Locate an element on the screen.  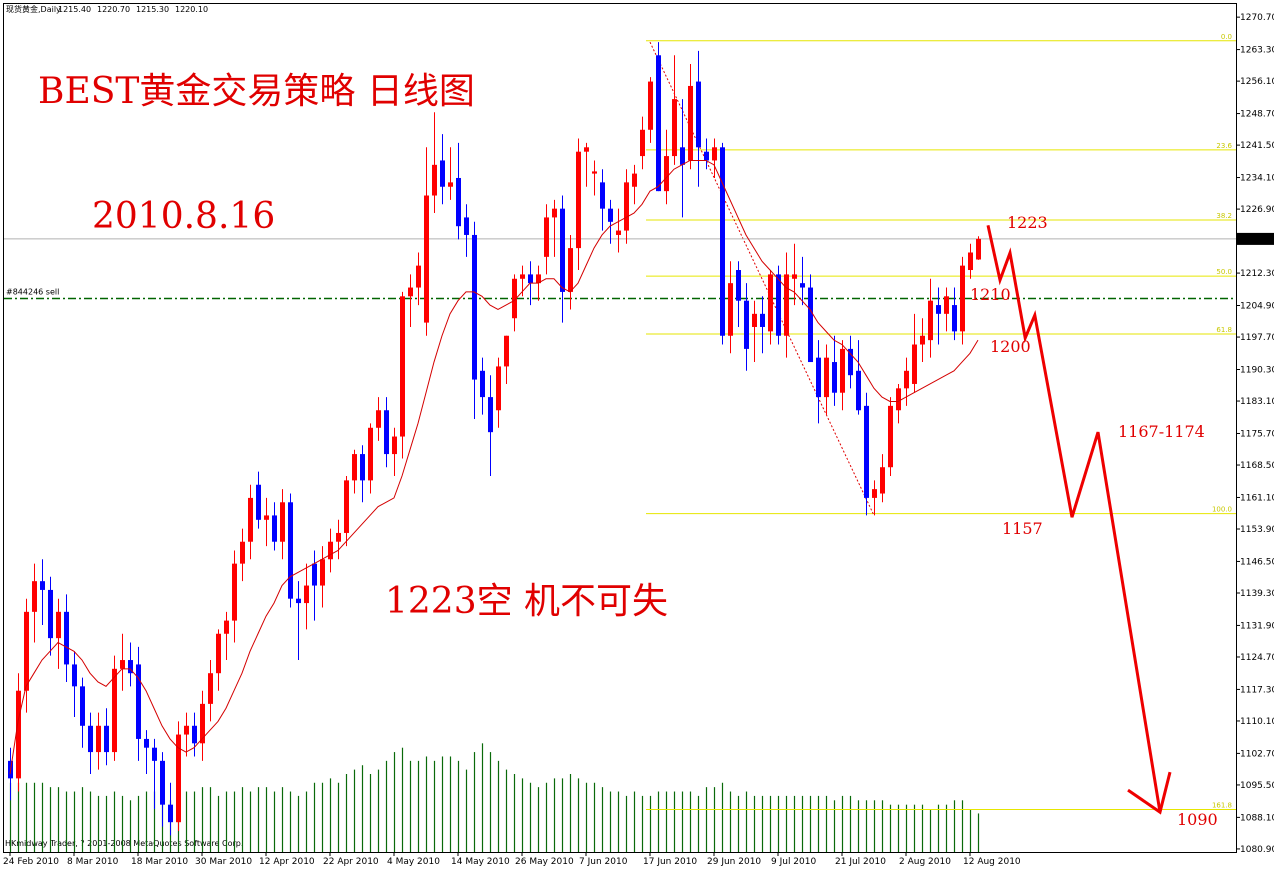
y-tick-label: 1161.10 is located at coordinates (1257, 498).